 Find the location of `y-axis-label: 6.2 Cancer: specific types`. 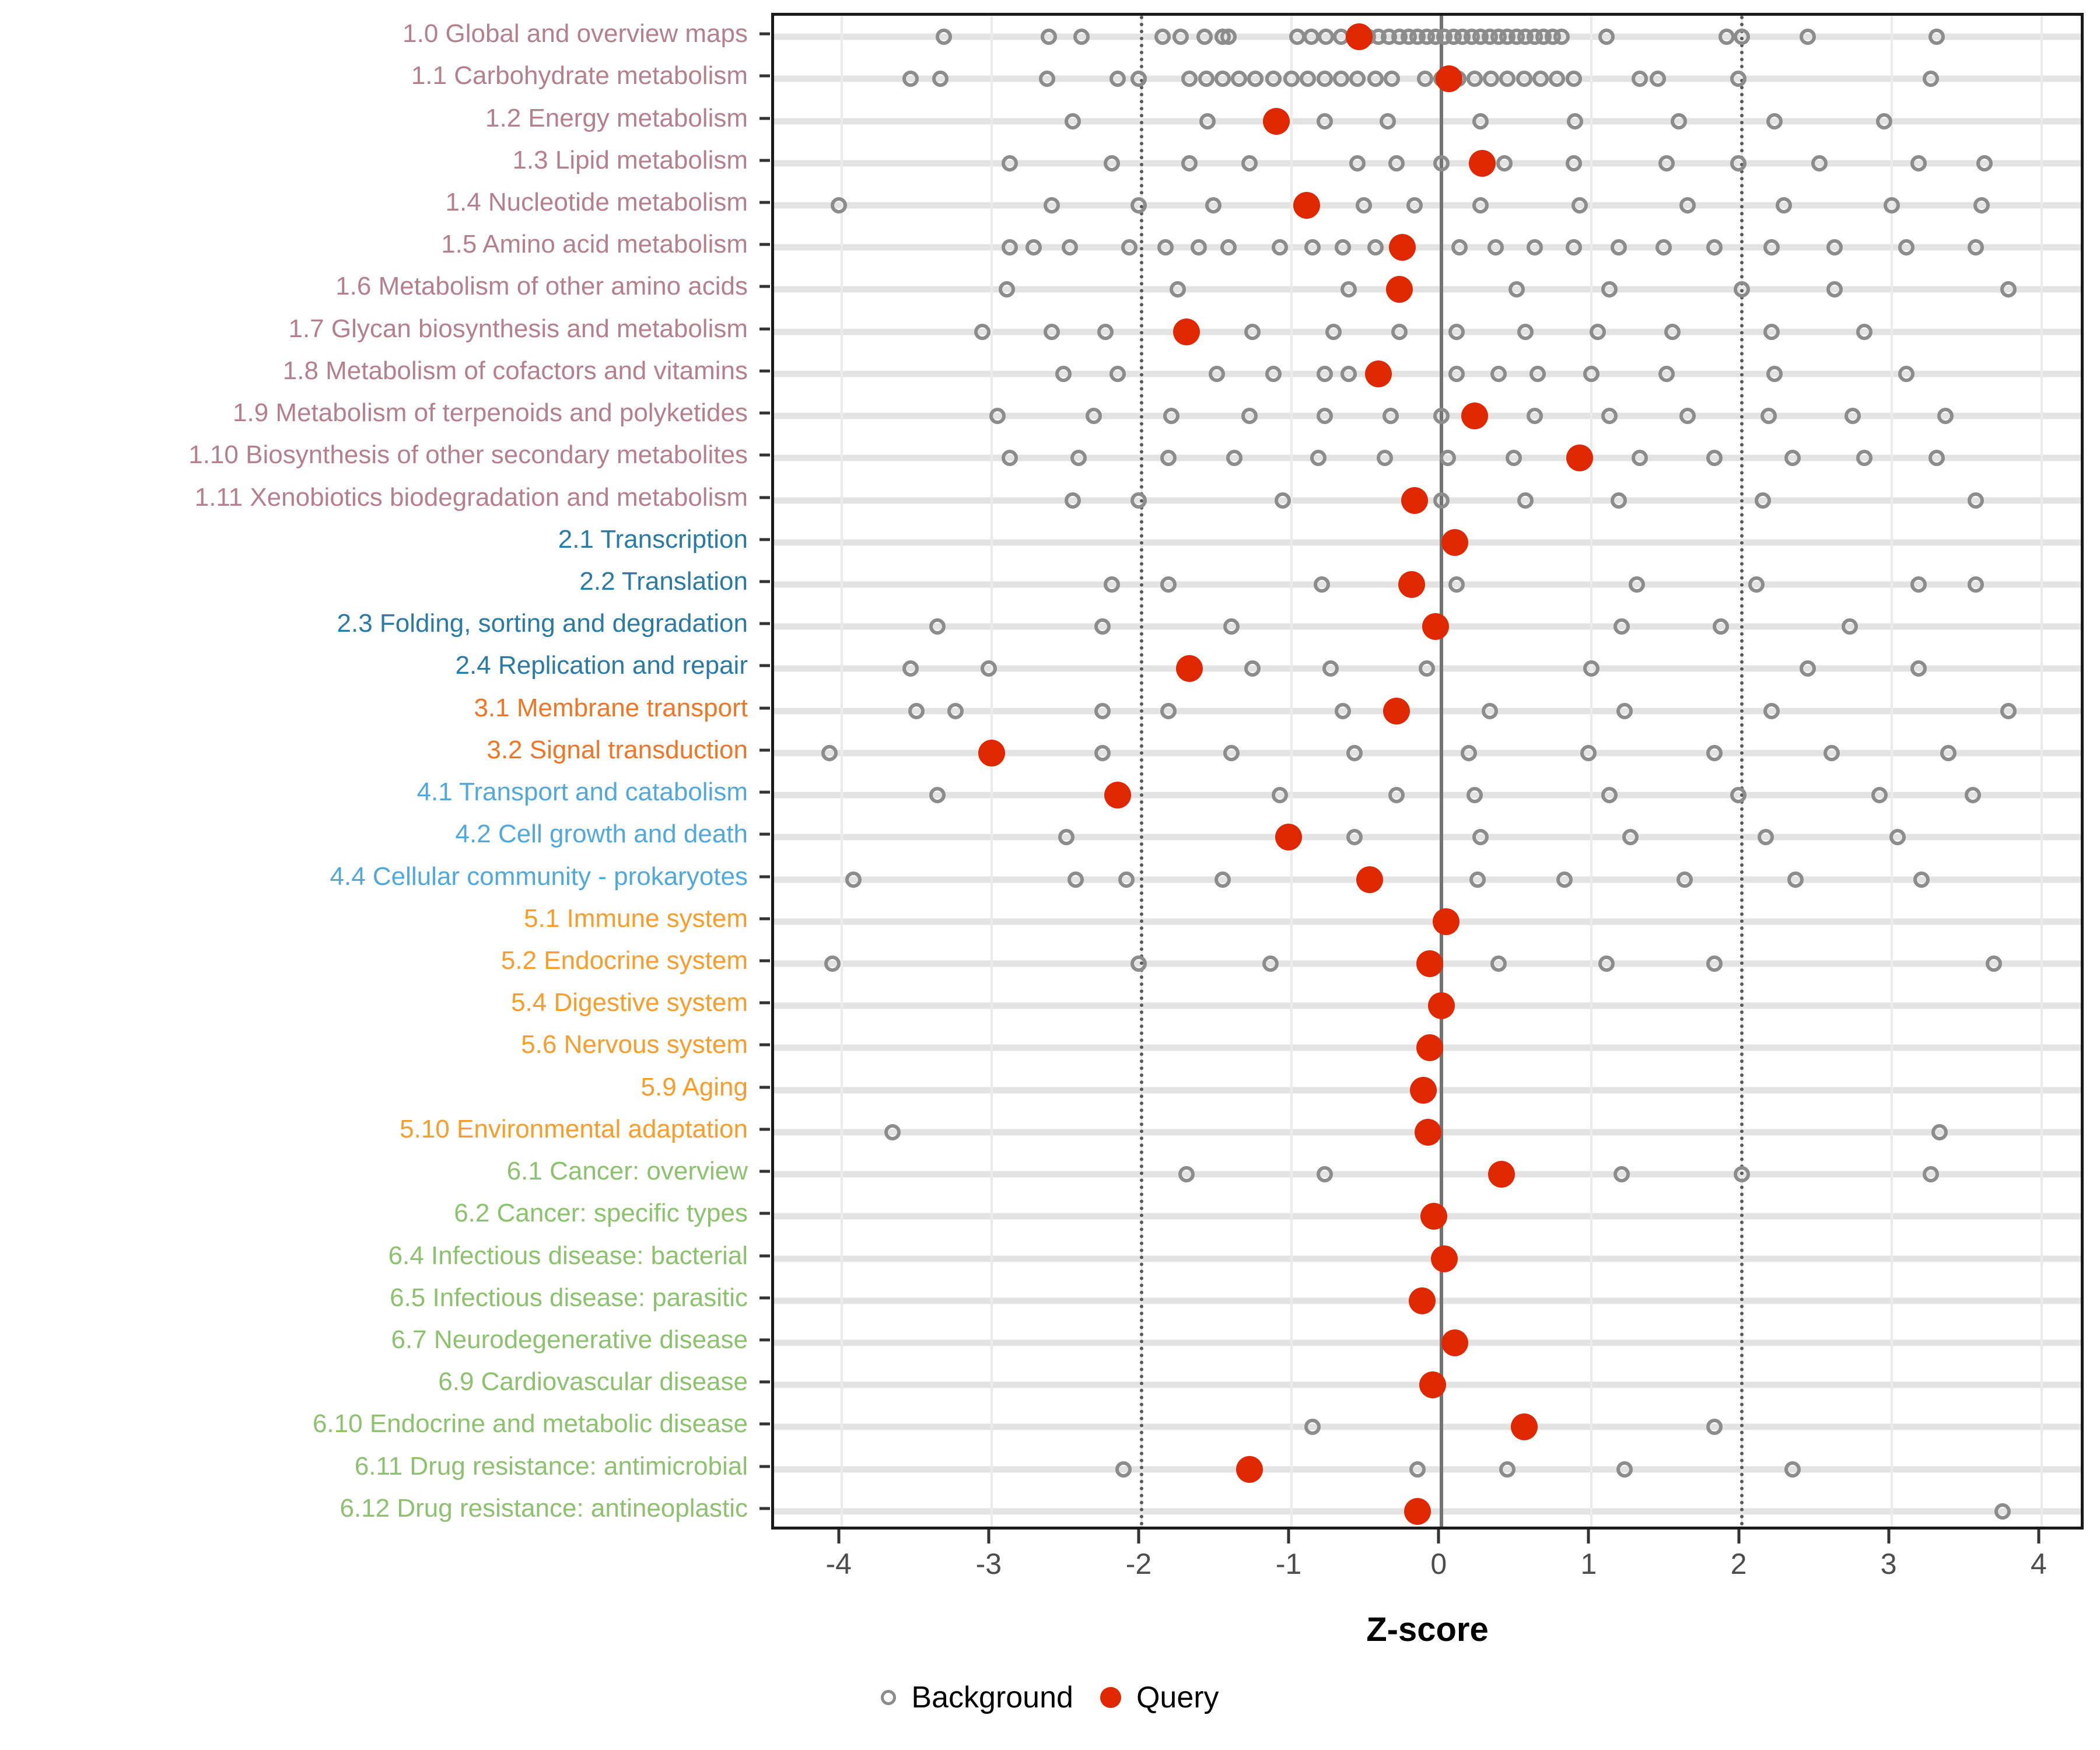

y-axis-label: 6.2 Cancer: specific types is located at coordinates (601, 1213).